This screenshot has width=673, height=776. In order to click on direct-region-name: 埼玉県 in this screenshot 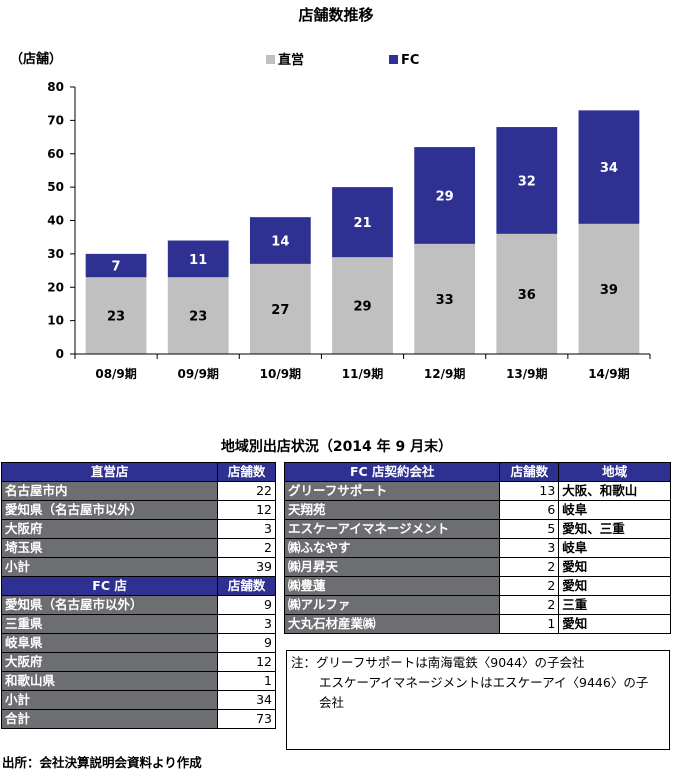, I will do `click(109, 548)`.